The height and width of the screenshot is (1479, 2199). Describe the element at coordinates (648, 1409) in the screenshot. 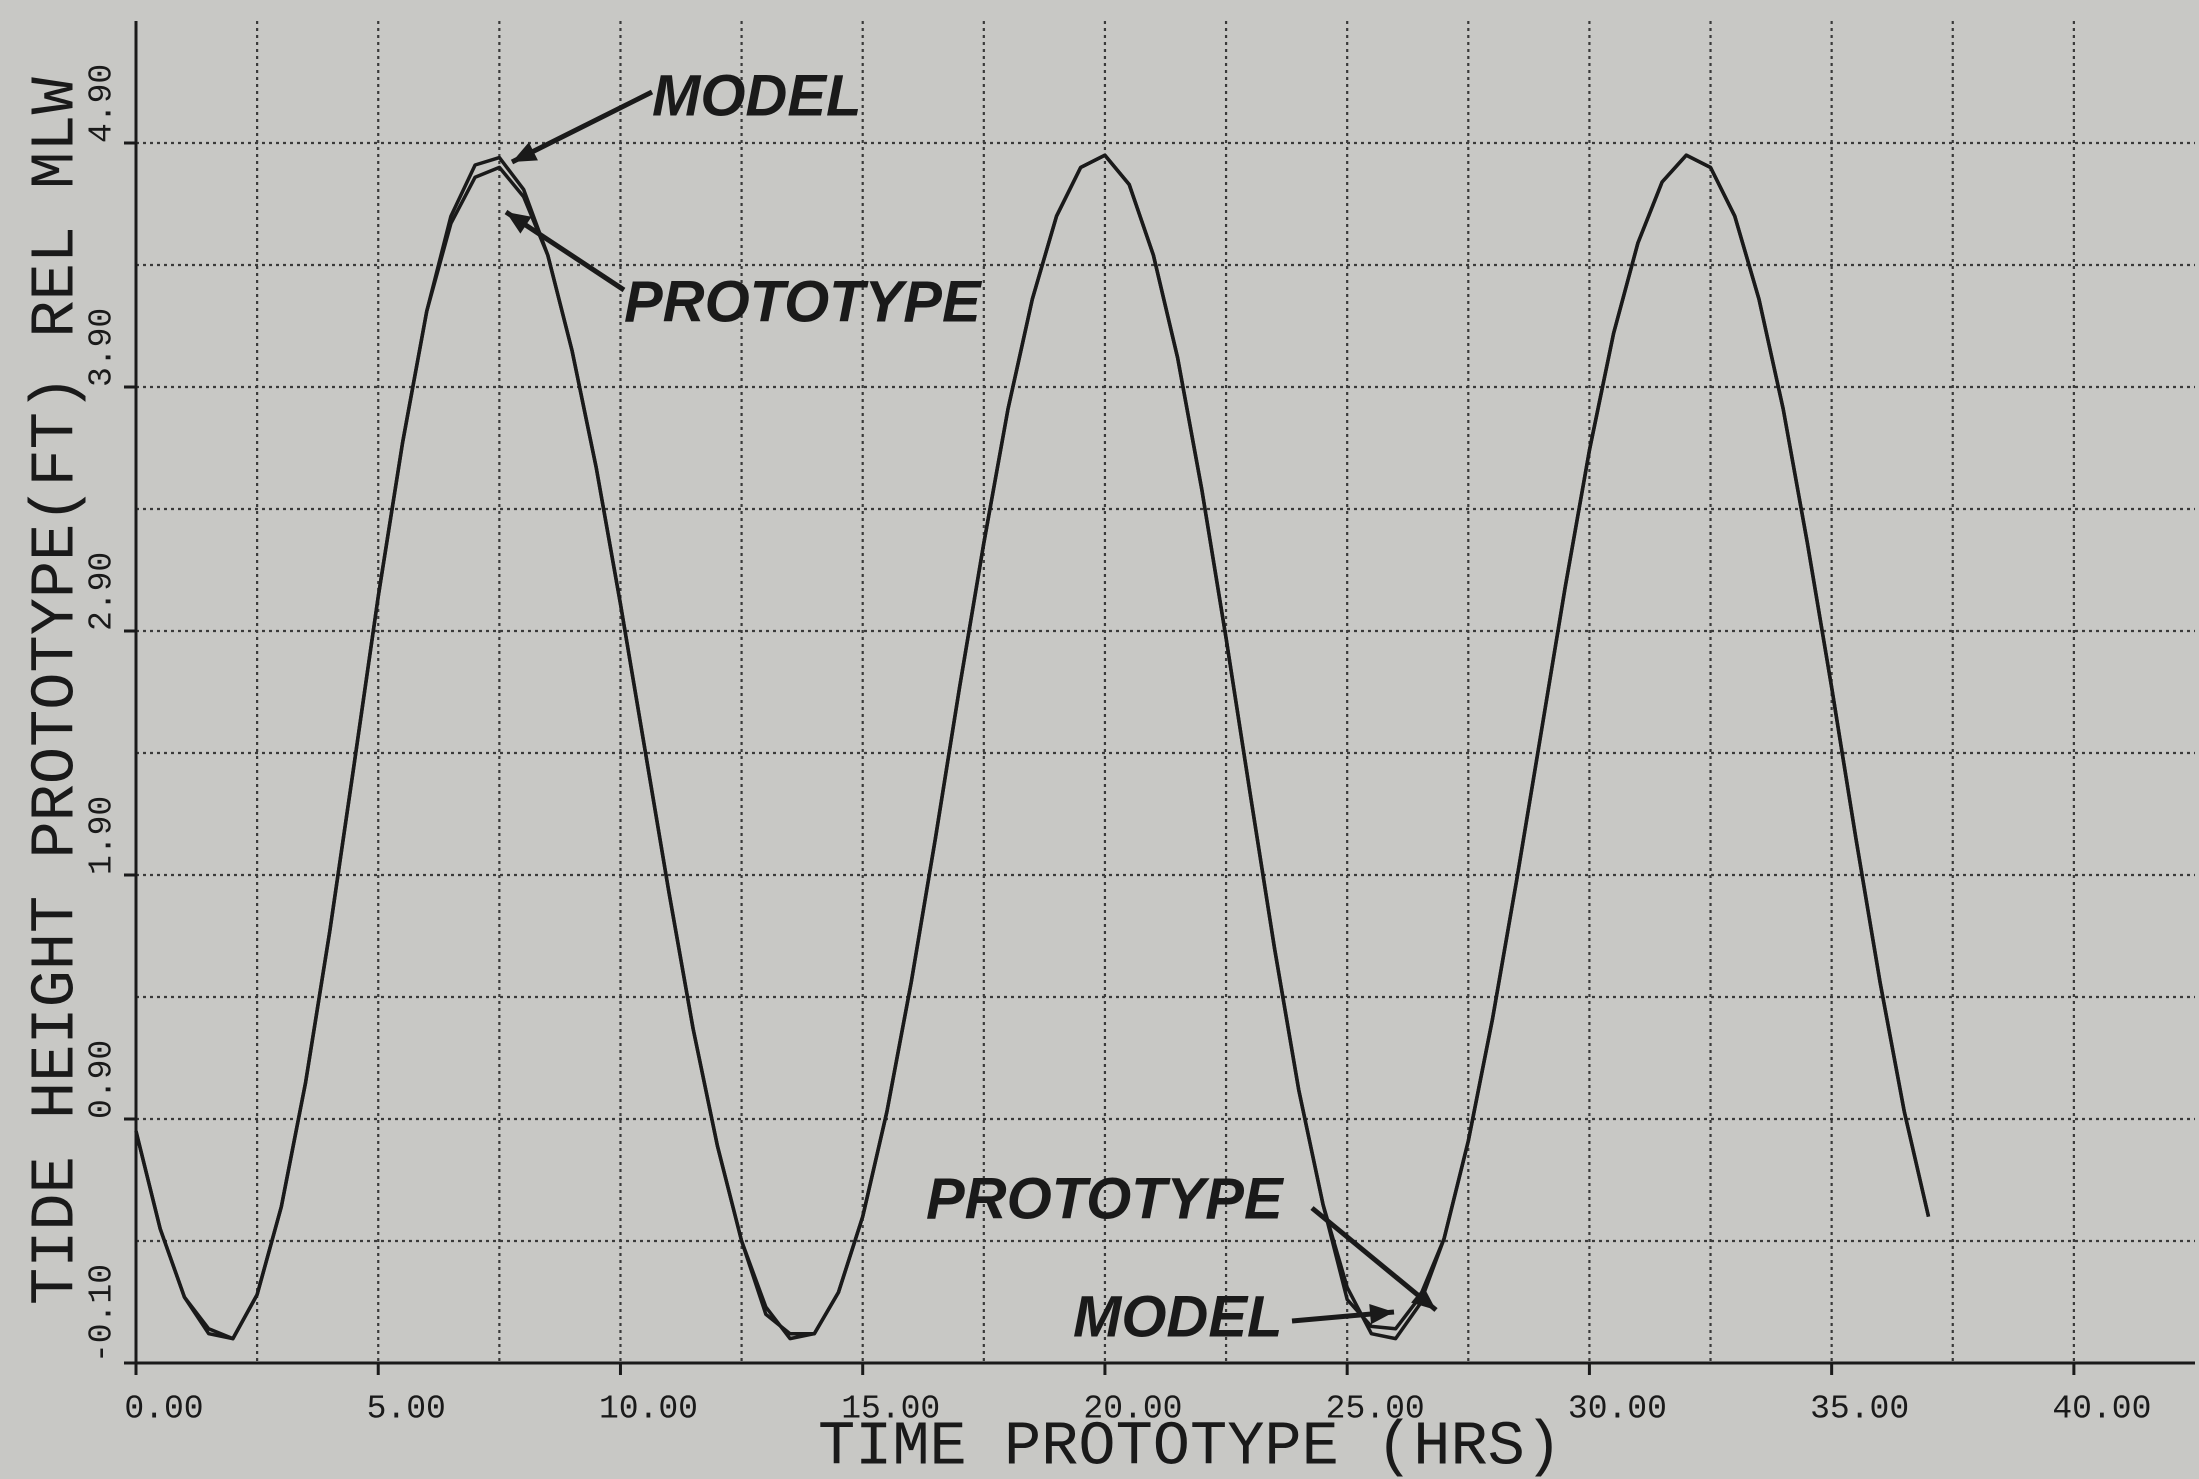

I see `x-tick-label: 10.00` at that location.